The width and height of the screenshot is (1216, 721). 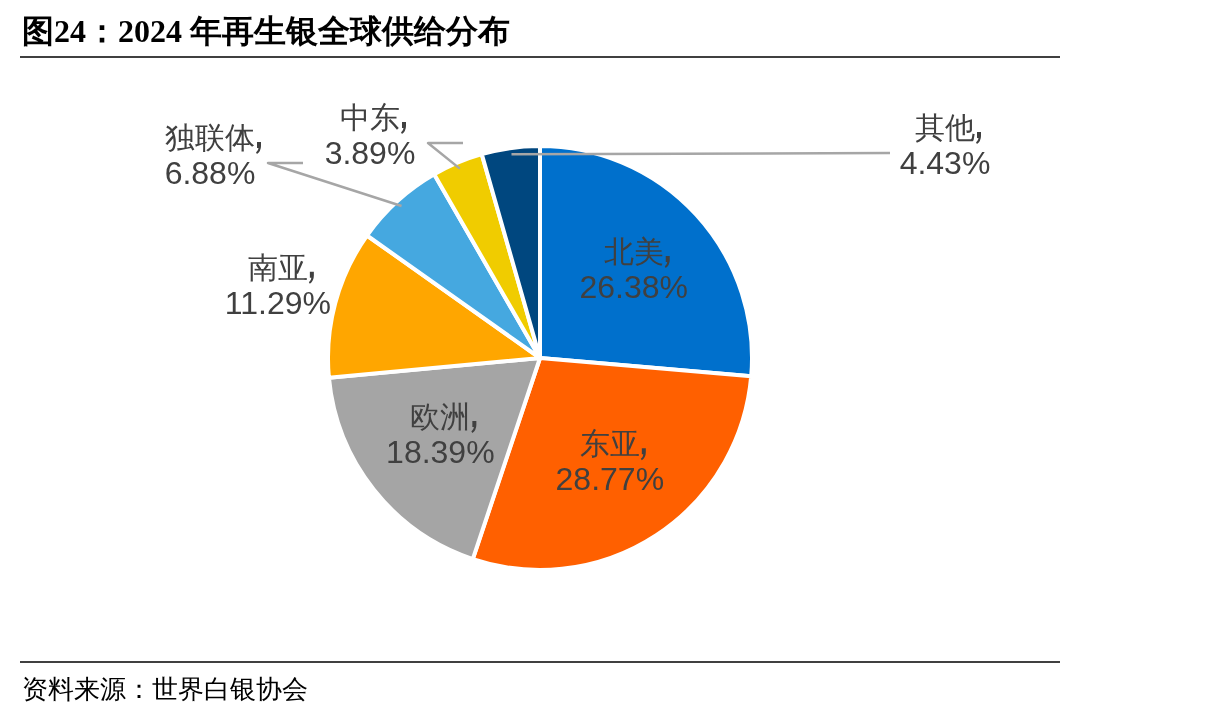 What do you see at coordinates (266, 31) in the screenshot?
I see `chart-title: 图24：2024 年再生银全球供给分布` at bounding box center [266, 31].